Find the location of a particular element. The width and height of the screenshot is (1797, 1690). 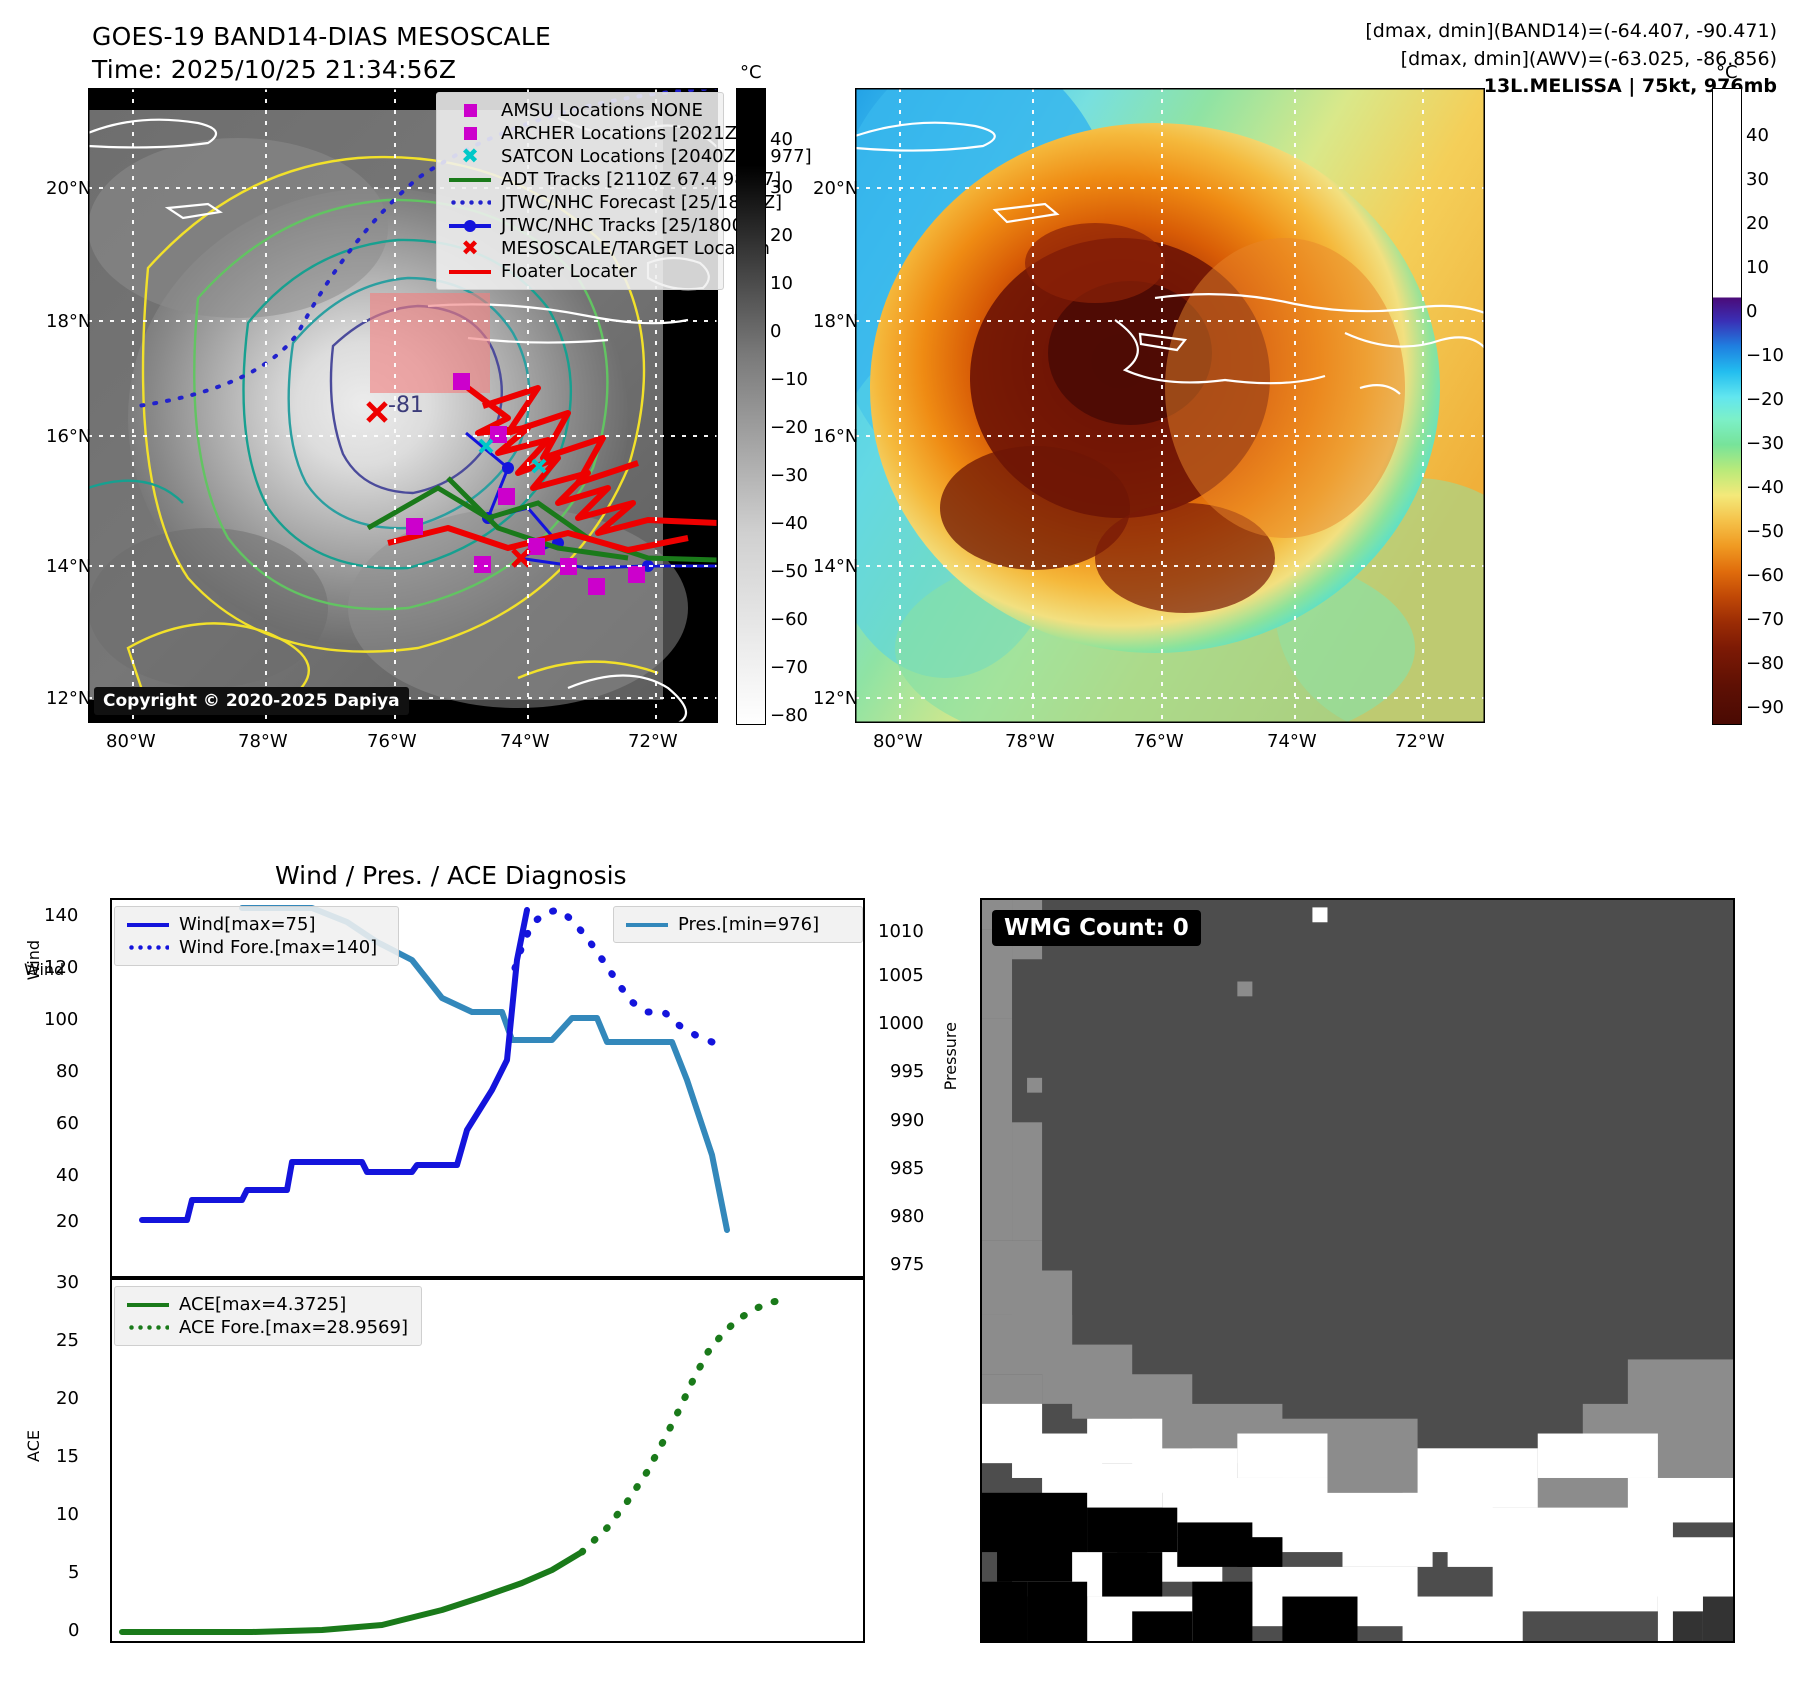

ace-tick-0: 0 is located at coordinates (74, 1630).